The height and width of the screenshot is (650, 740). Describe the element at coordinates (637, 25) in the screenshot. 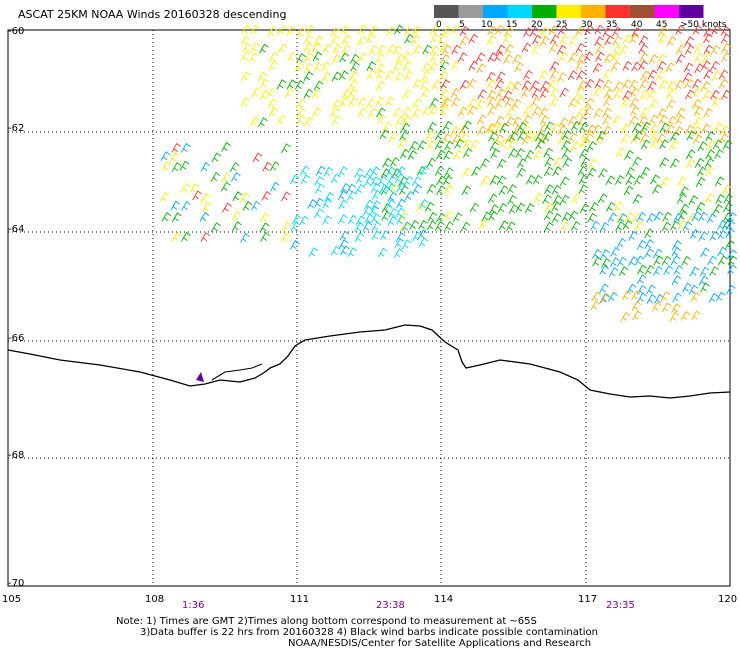

I see `legend-label: 40` at that location.